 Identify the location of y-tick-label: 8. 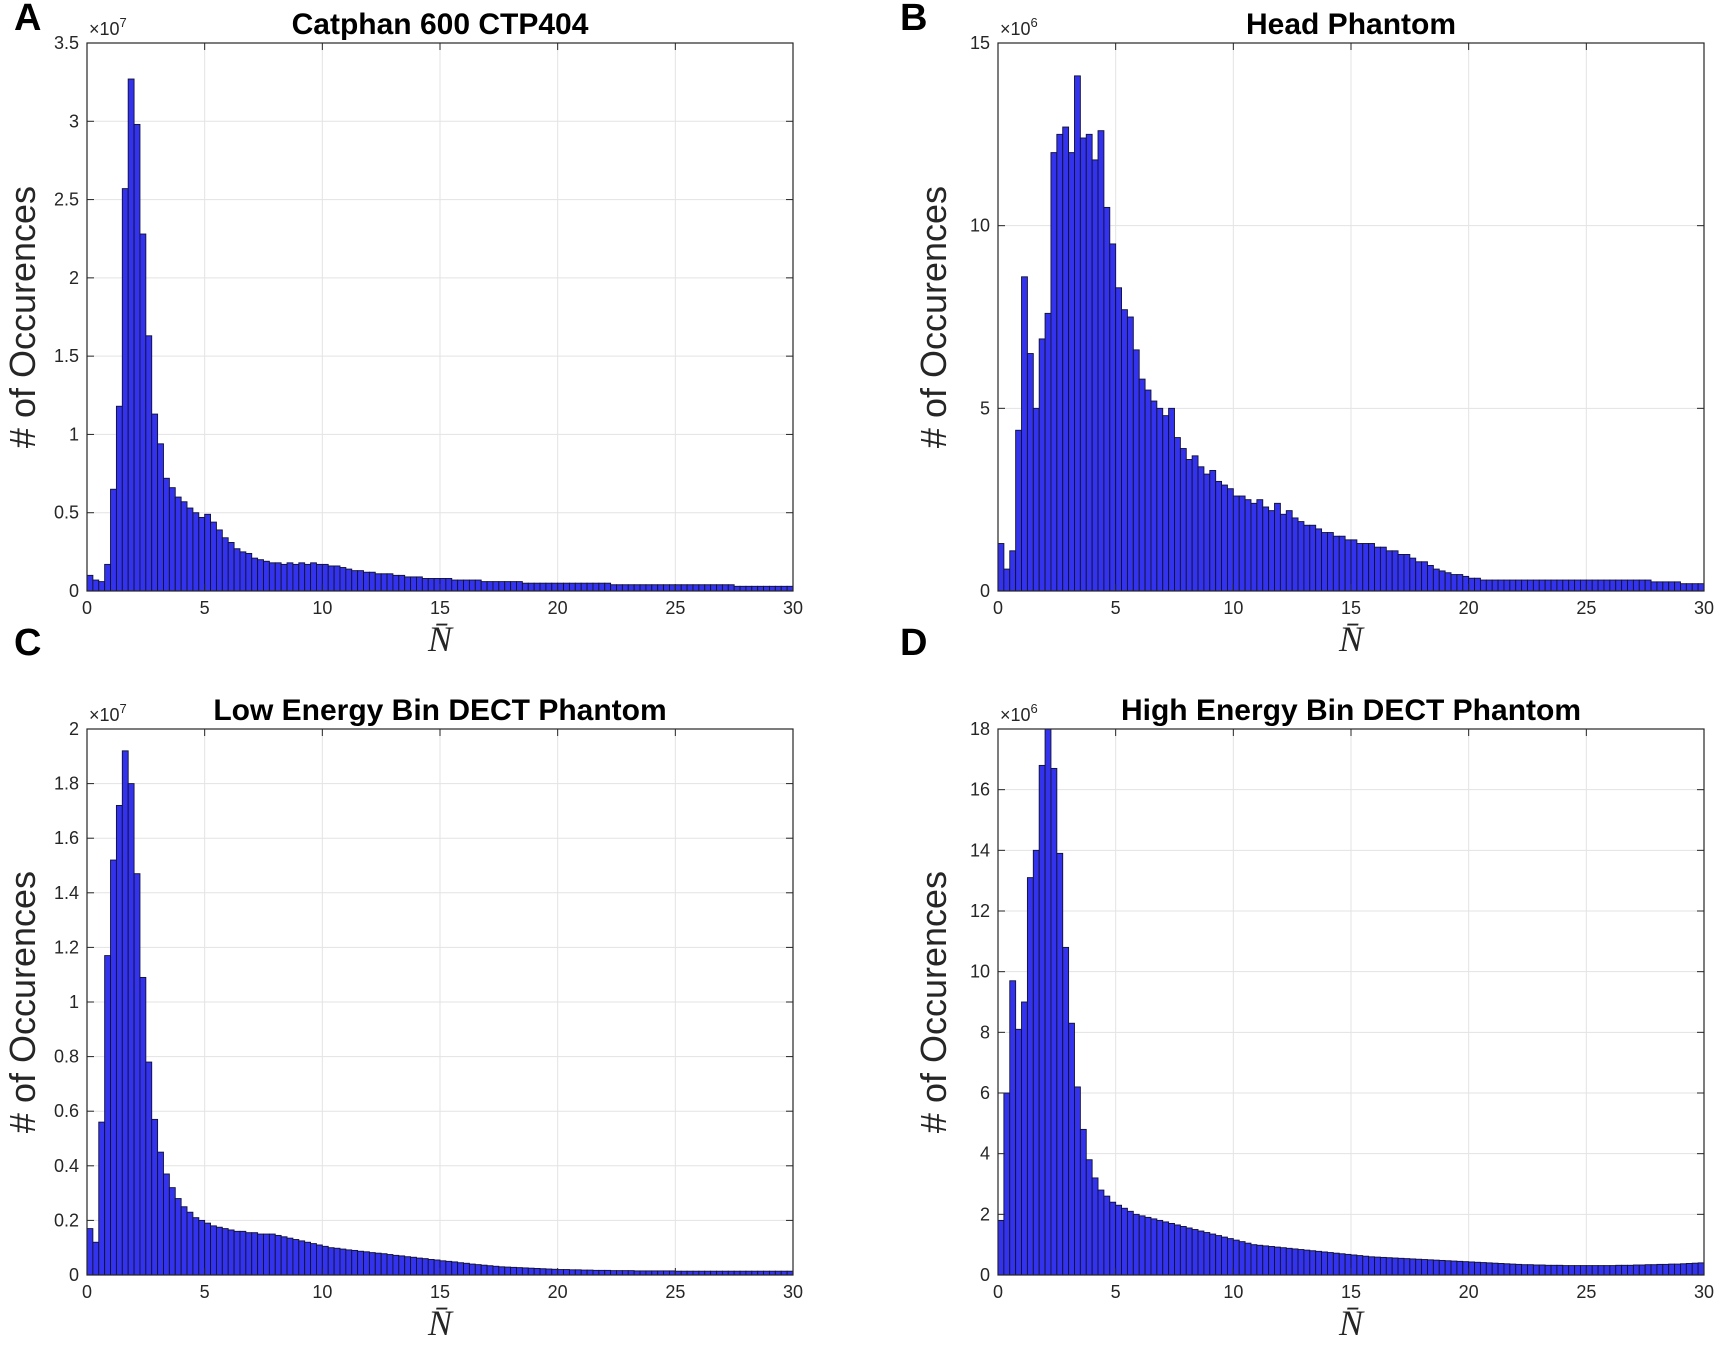
(985, 1032).